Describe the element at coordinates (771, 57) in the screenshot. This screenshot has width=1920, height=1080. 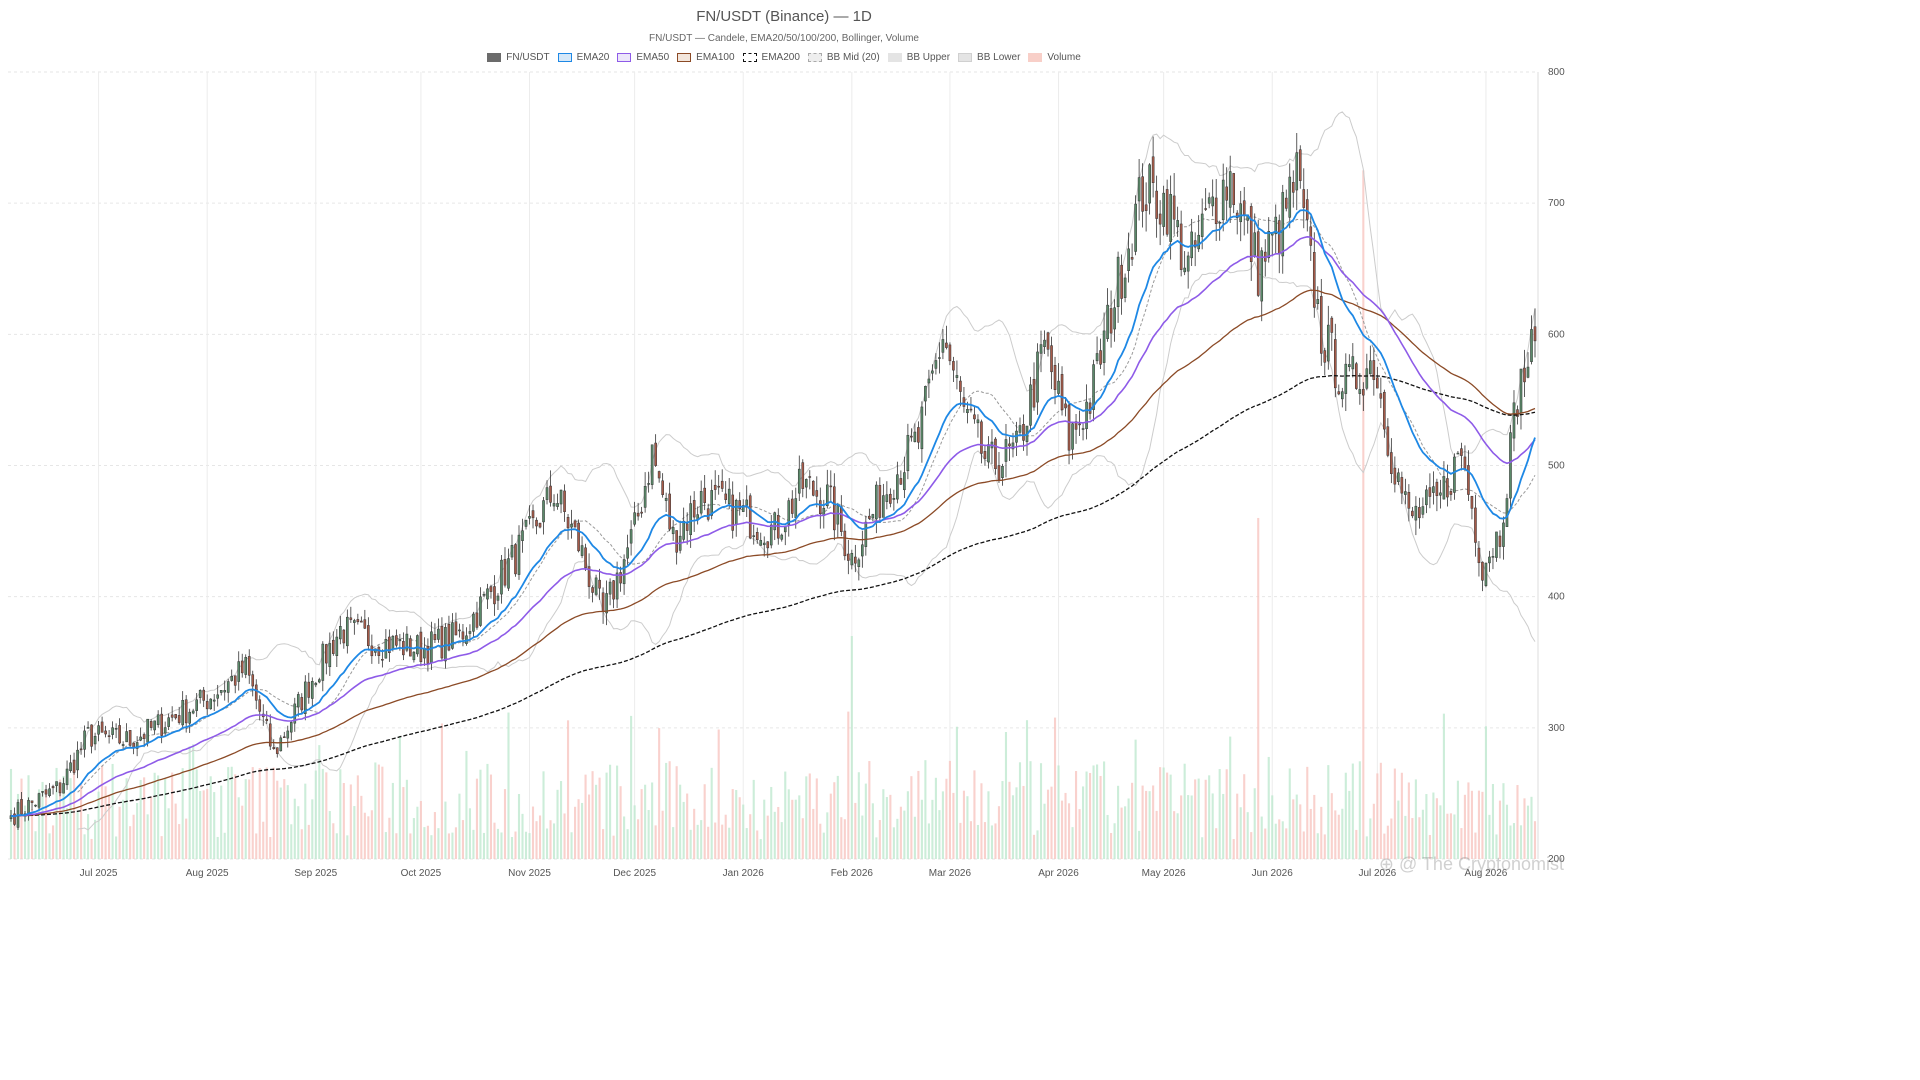
I see `legend-item-ema200: EMA200` at that location.